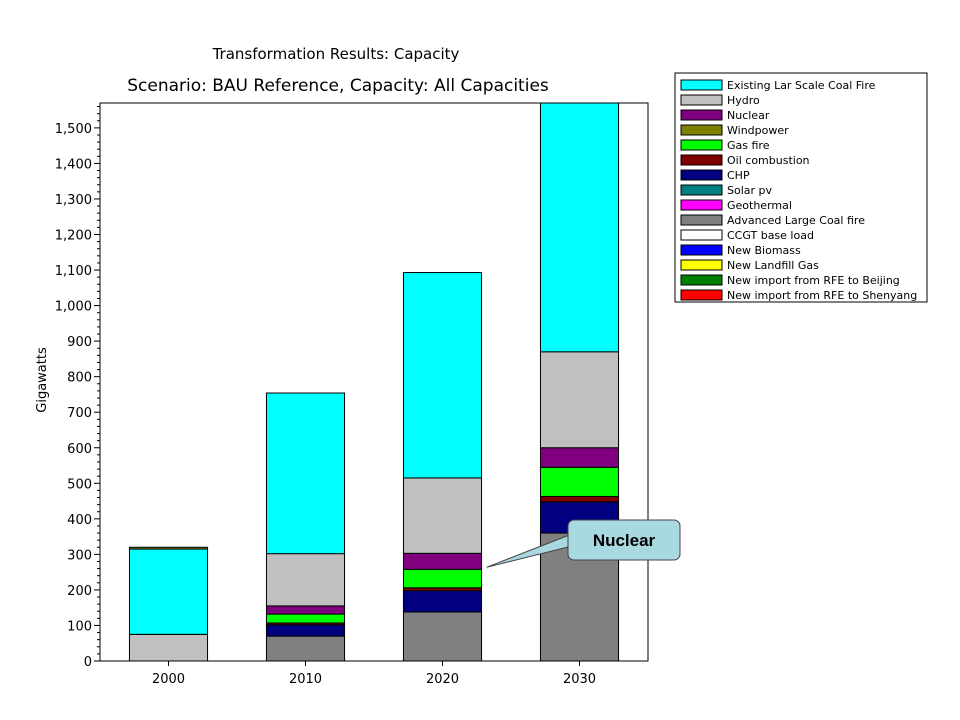  What do you see at coordinates (768, 160) in the screenshot?
I see `legend-entry: Oil combustion` at bounding box center [768, 160].